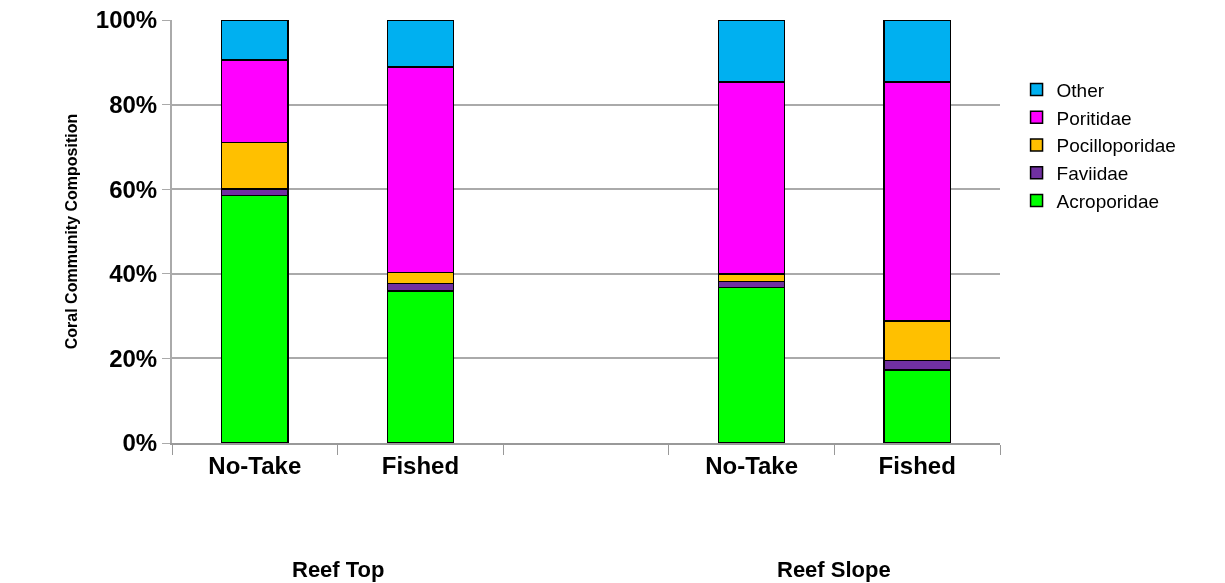  Describe the element at coordinates (126, 20) in the screenshot. I see `y-tick-label: 100%` at that location.